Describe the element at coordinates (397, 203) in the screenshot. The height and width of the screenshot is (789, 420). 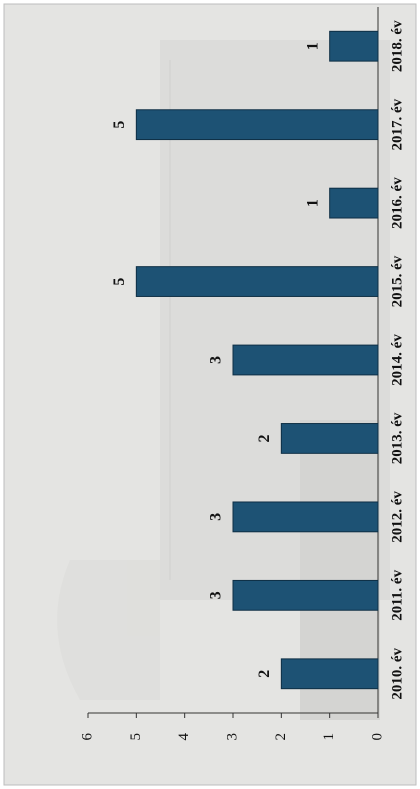
I see `x-tick-label: 2016. év` at that location.